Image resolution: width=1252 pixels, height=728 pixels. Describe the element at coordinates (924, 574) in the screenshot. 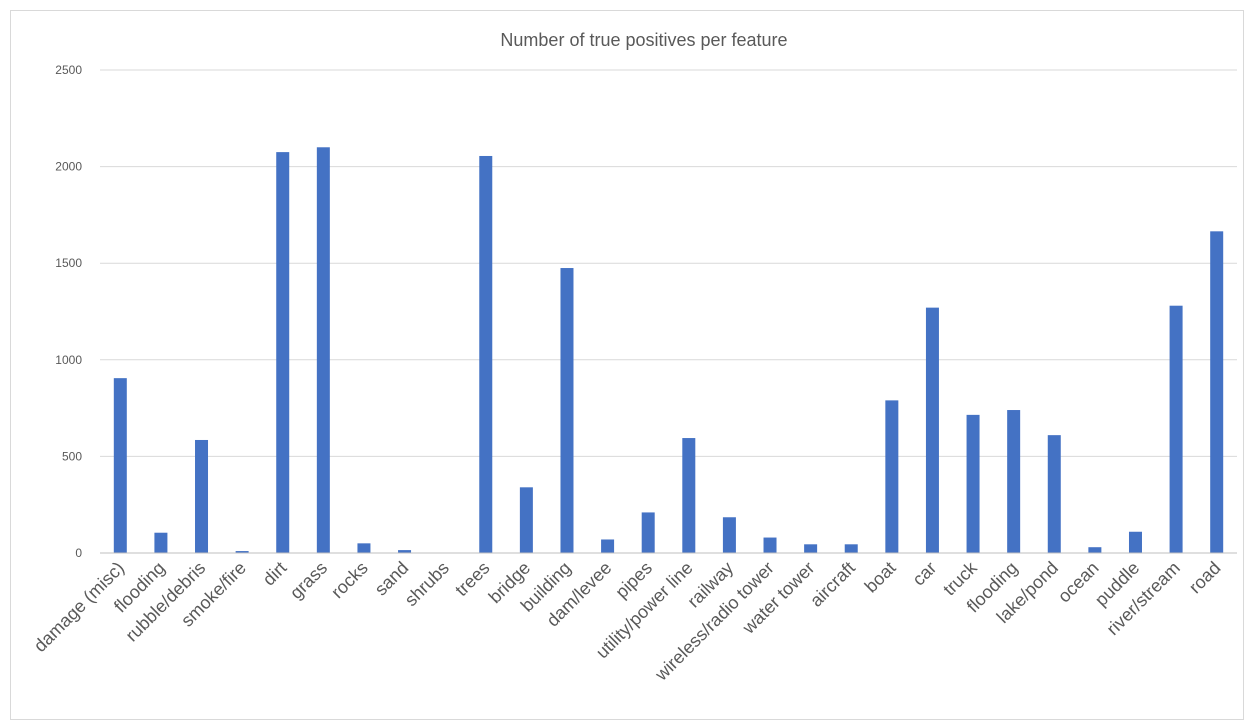

I see `x-tick-label: car` at that location.